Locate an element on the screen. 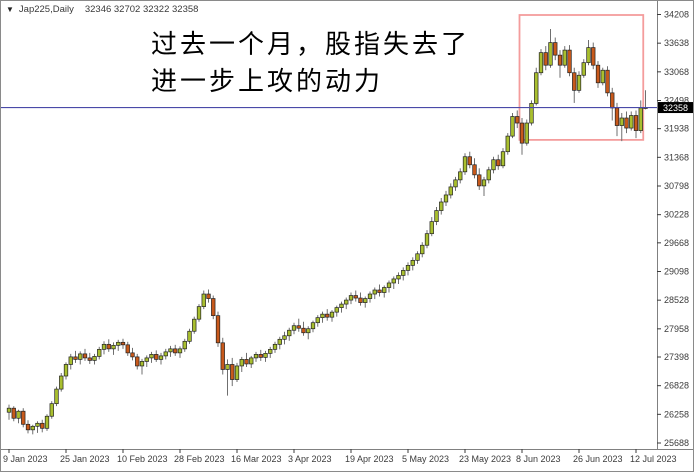 This screenshot has width=694, height=472. x-axis-label: 10 Feb 2023 is located at coordinates (142, 459).